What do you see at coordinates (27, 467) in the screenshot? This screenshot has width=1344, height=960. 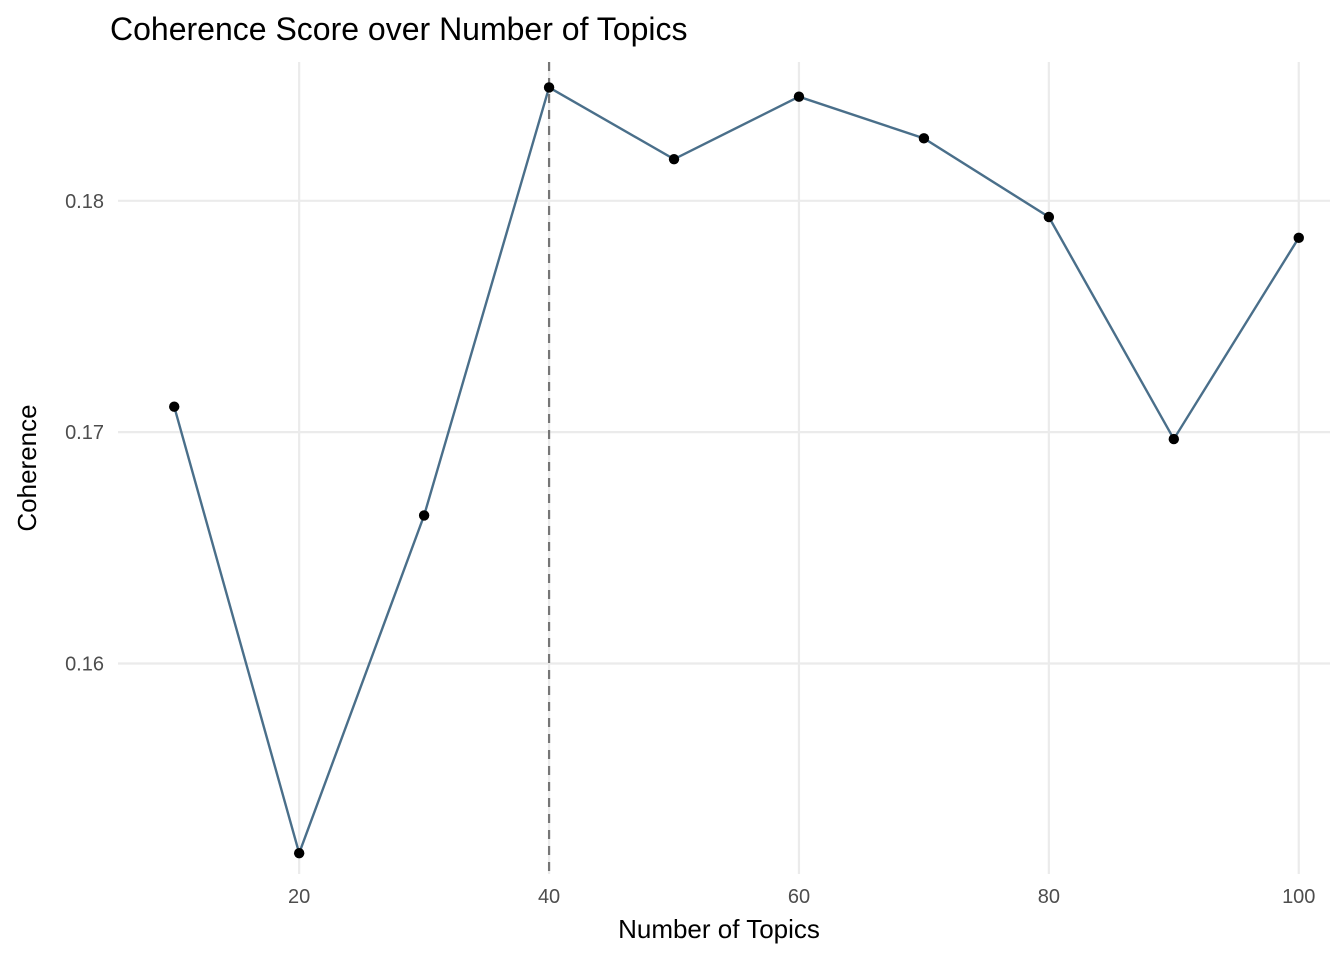 I see `y-axis-title: Coherence` at bounding box center [27, 467].